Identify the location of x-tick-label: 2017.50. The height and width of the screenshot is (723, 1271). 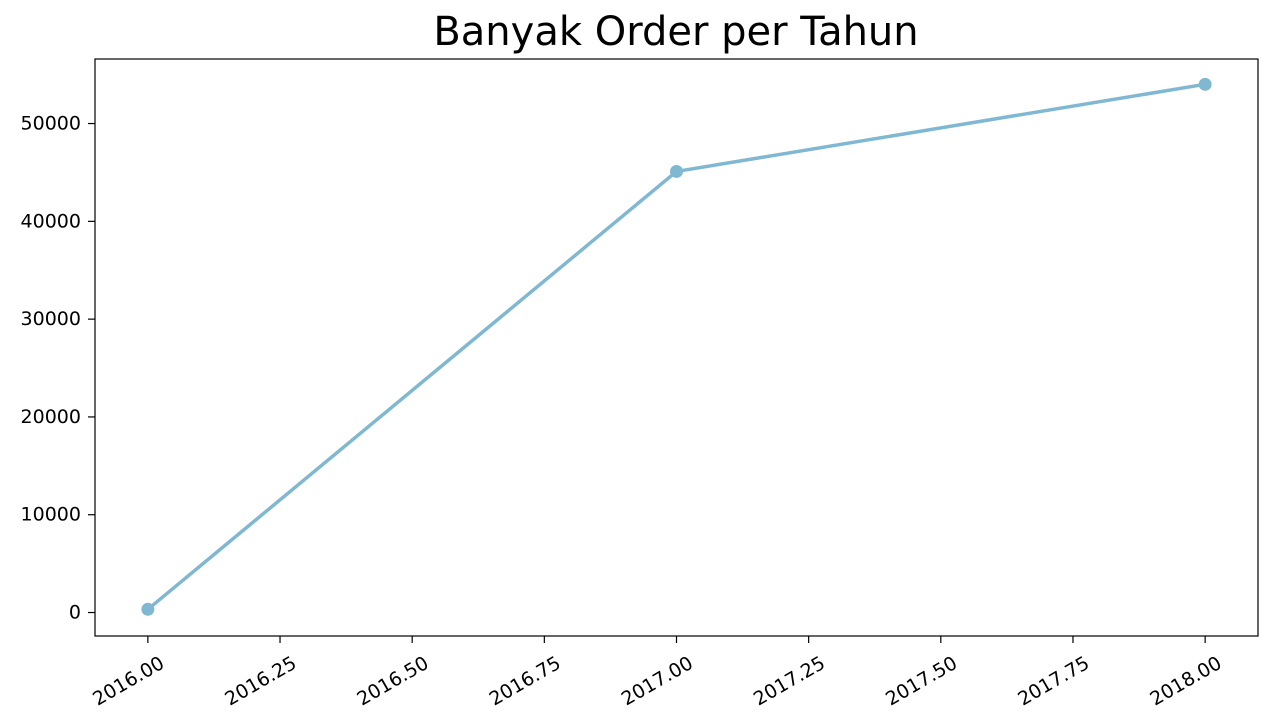
(921, 681).